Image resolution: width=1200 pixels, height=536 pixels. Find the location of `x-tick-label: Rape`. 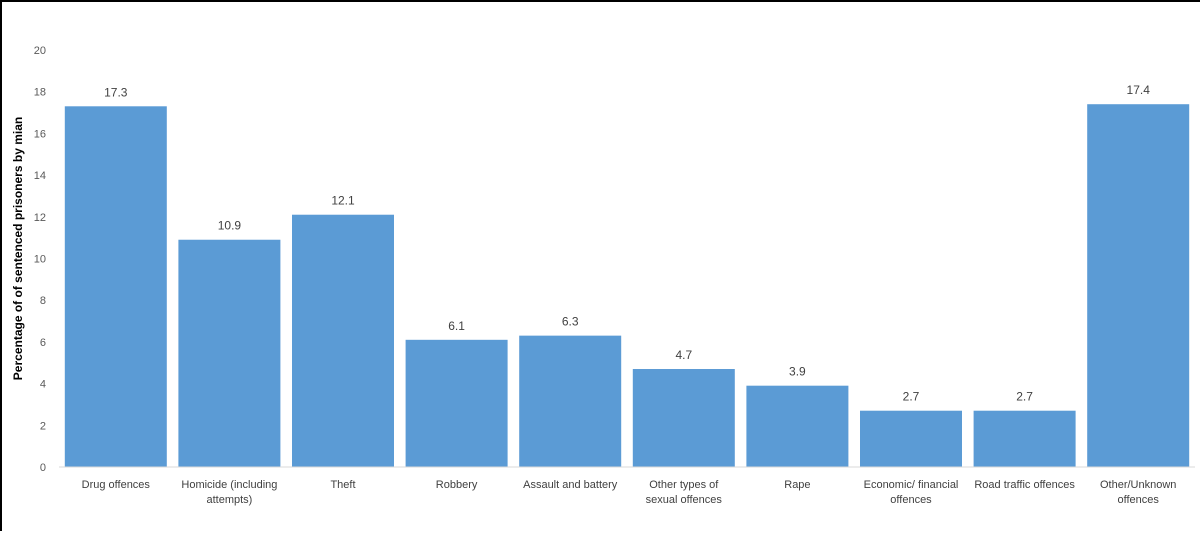

x-tick-label: Rape is located at coordinates (797, 485).